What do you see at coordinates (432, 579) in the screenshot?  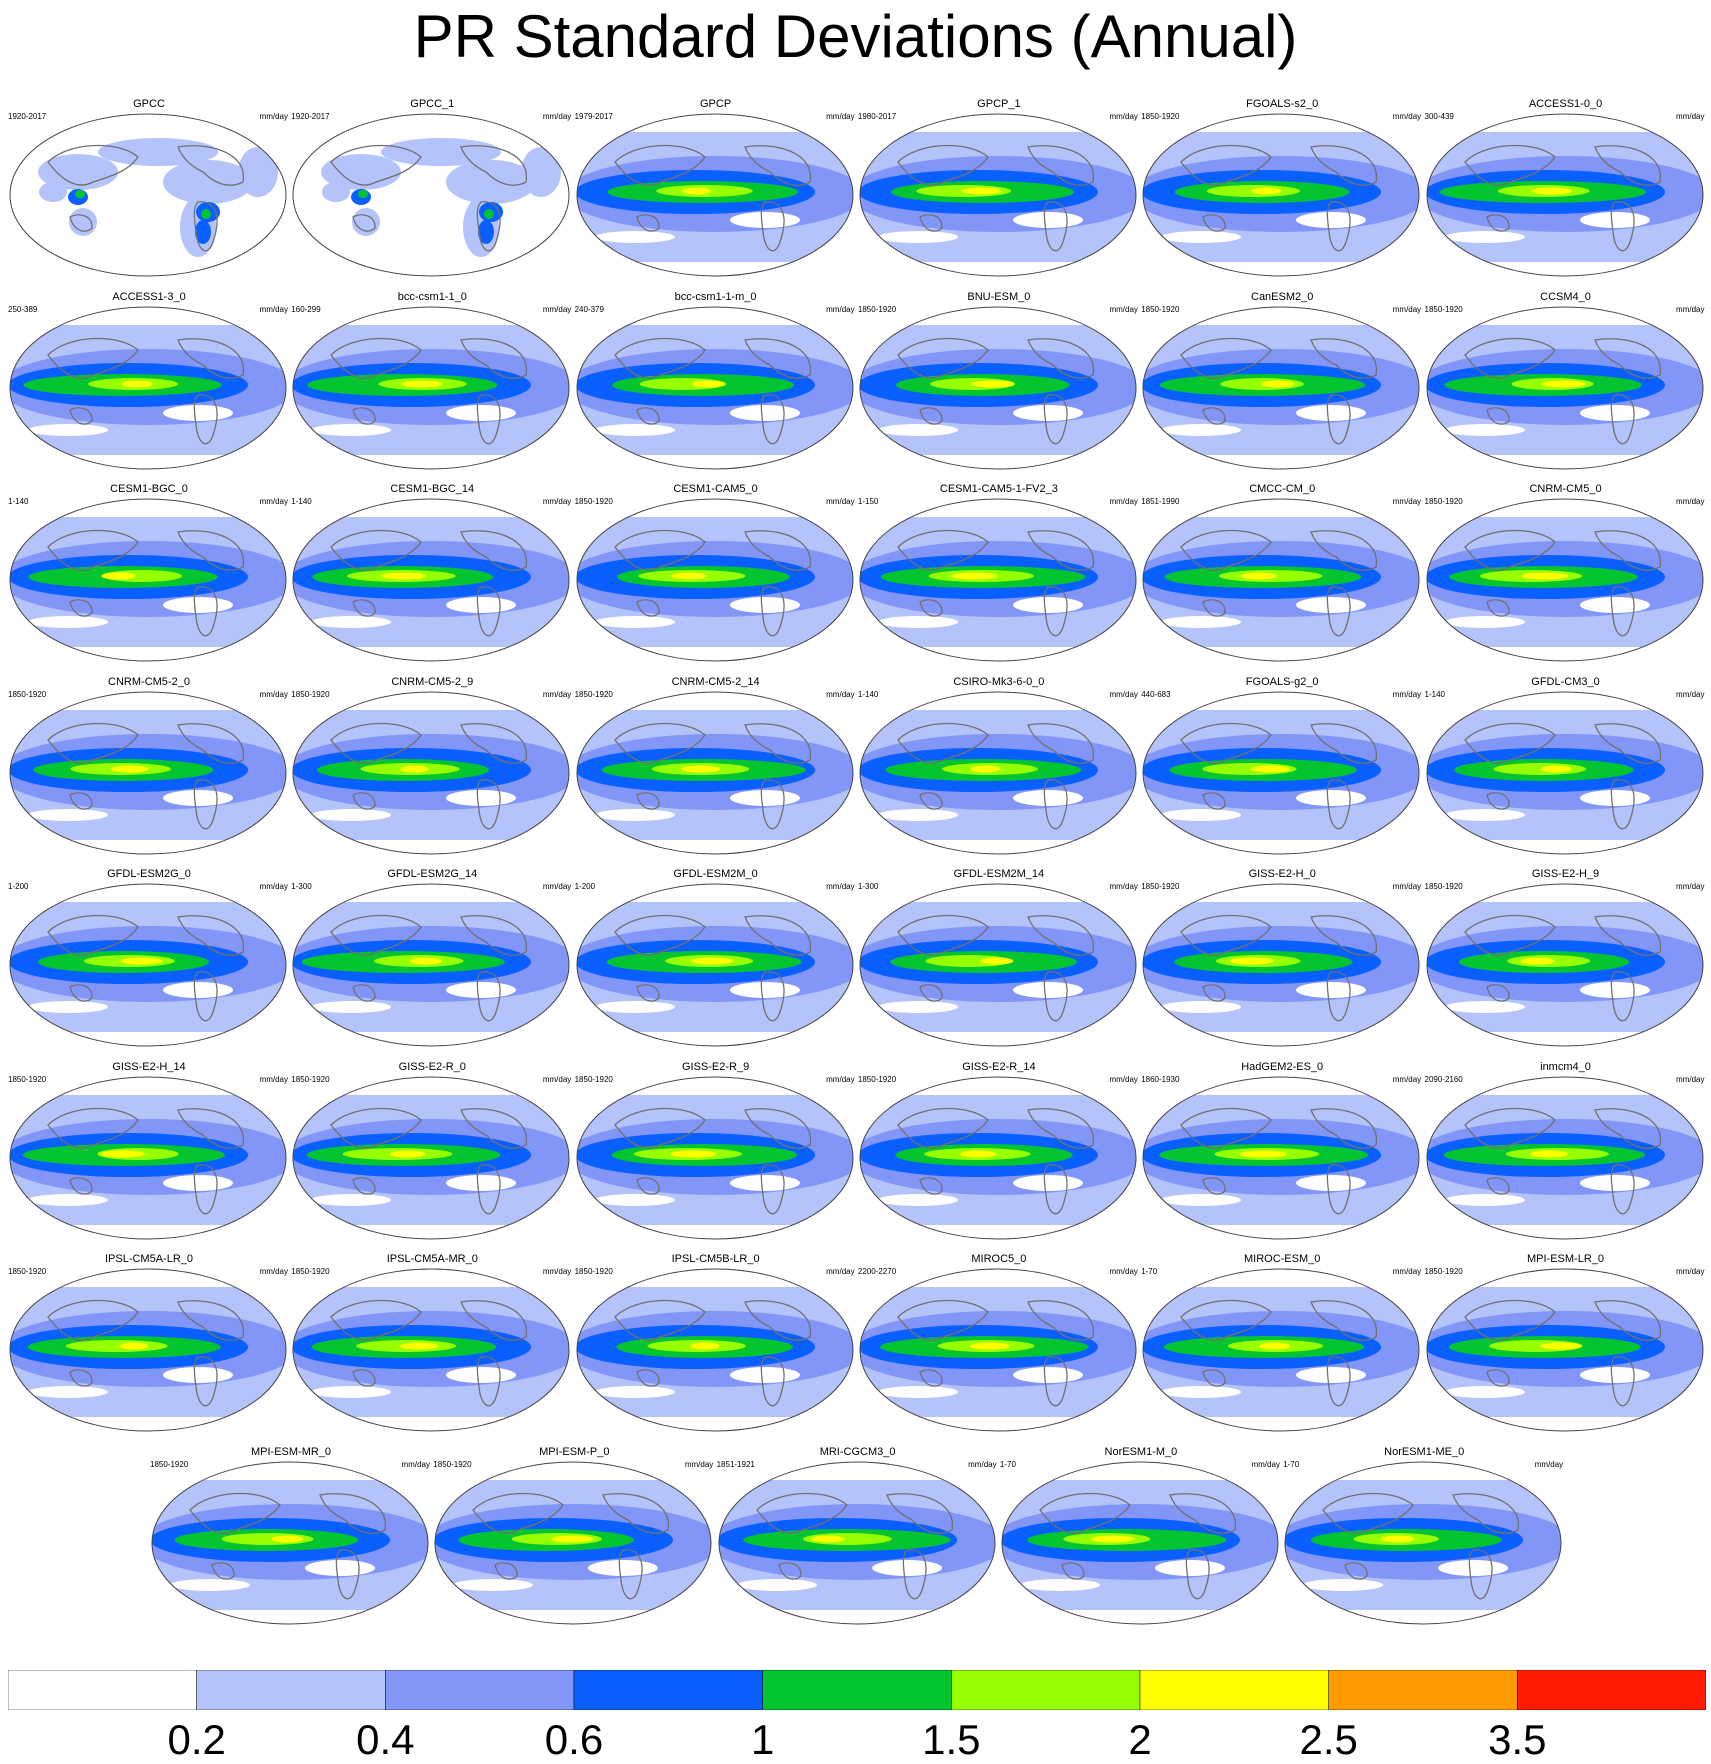 I see `map-panel: CESM1-BGC_14 1-140 mm/day` at bounding box center [432, 579].